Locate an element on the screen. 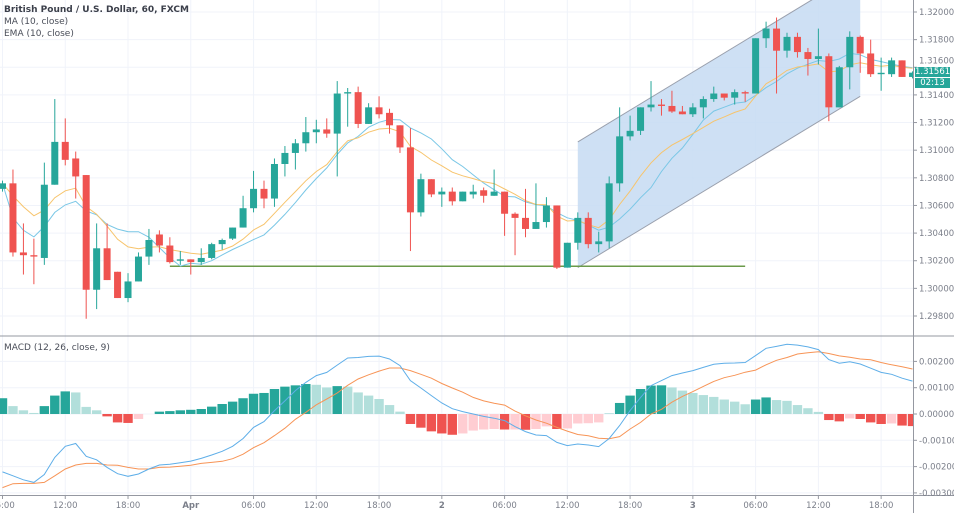 This screenshot has width=954, height=513. macd-tick-label: 0.00100 is located at coordinates (936, 389).